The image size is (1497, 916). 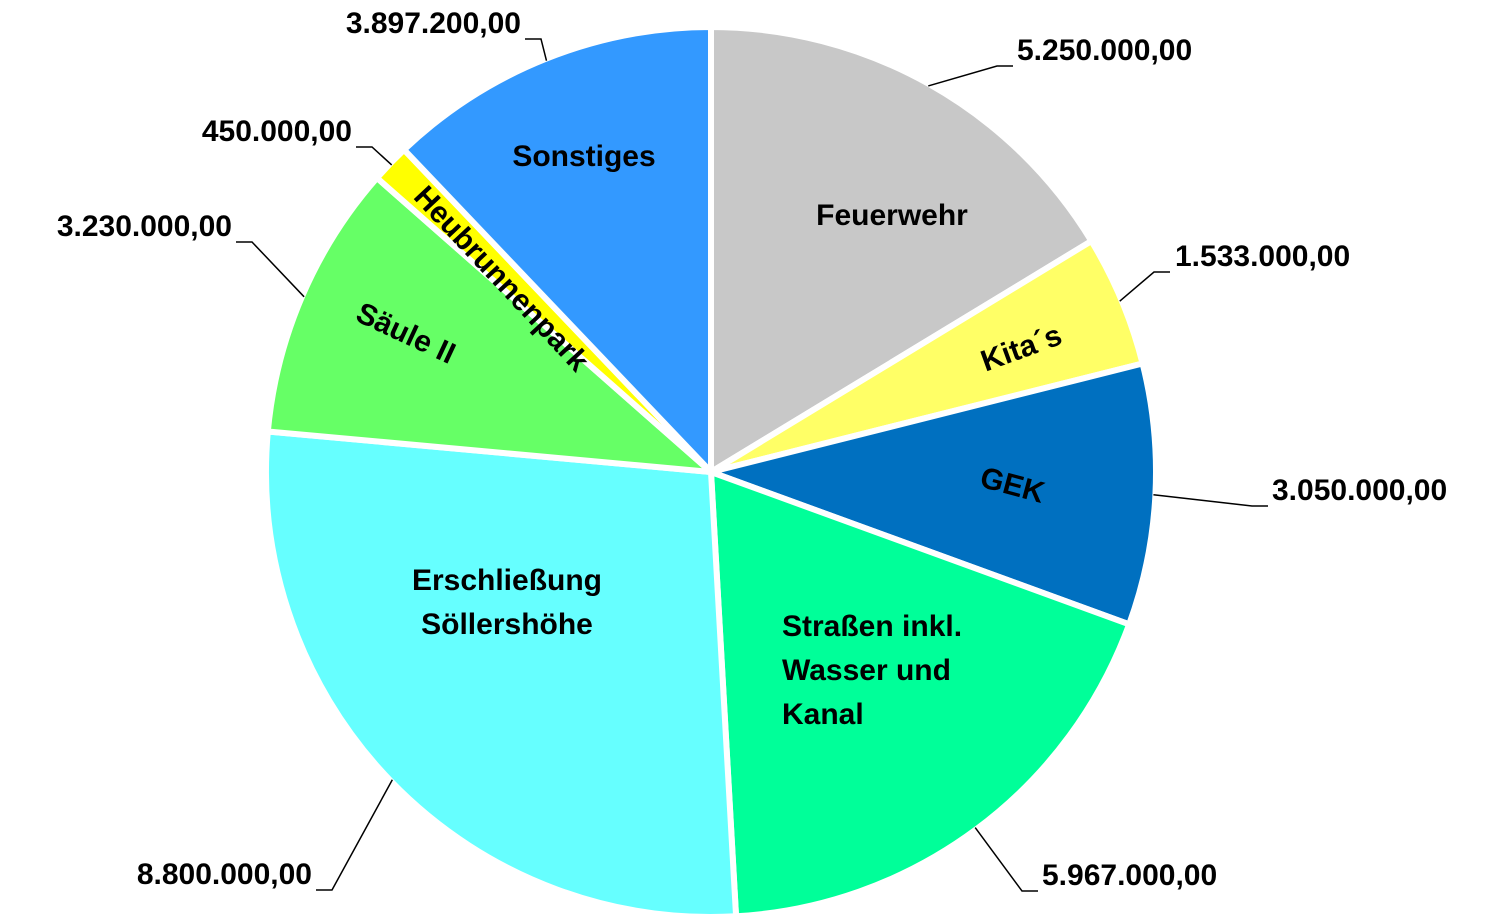 What do you see at coordinates (872, 670) in the screenshot?
I see `slice-label: Straßen inkl. Wasser und Kanal` at bounding box center [872, 670].